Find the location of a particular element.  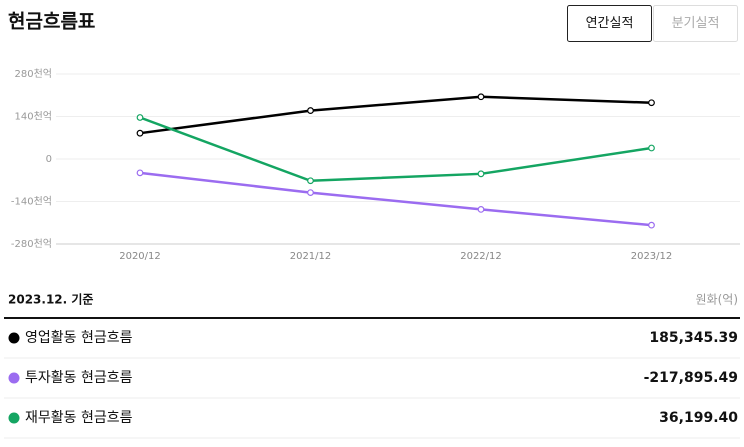

row-label: 투자활동 현금흐름 is located at coordinates (79, 378).